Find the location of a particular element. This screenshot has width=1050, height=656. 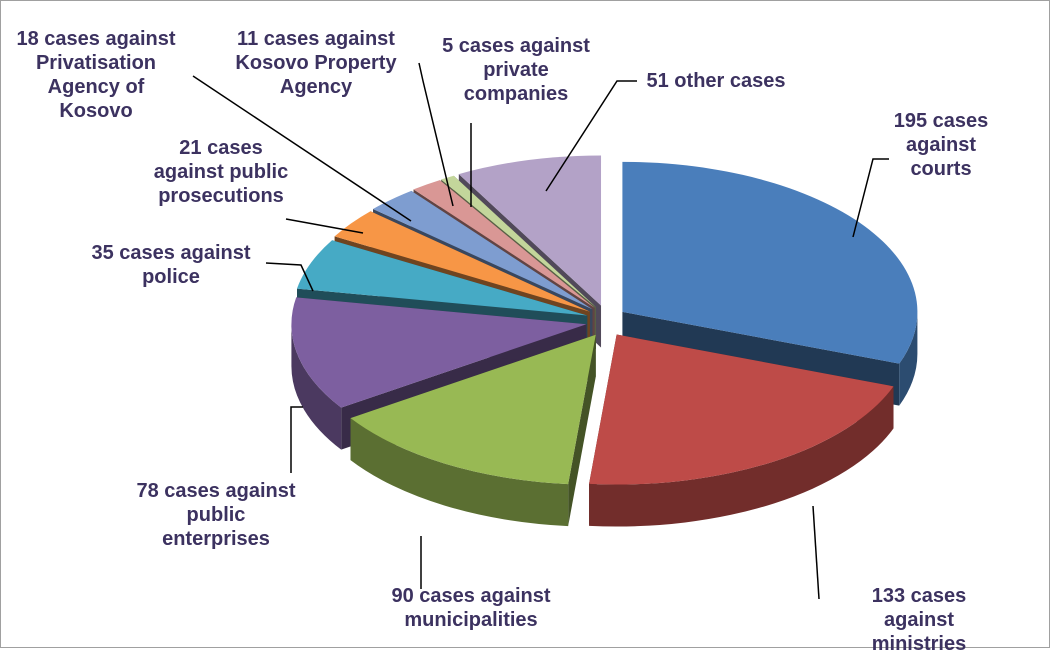

data-label: 78 cases against public enterprises is located at coordinates (216, 515).